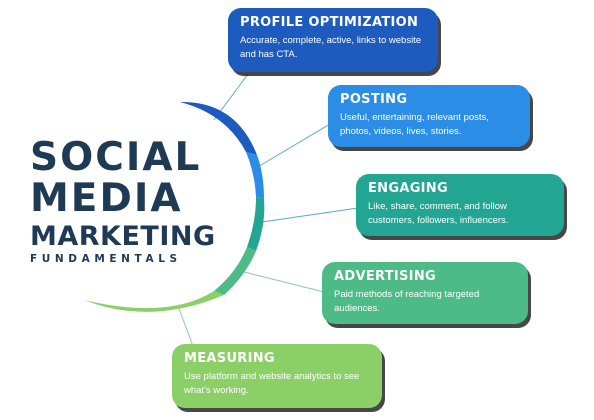  I want to click on arc-segment-measuring, so click(154, 301).